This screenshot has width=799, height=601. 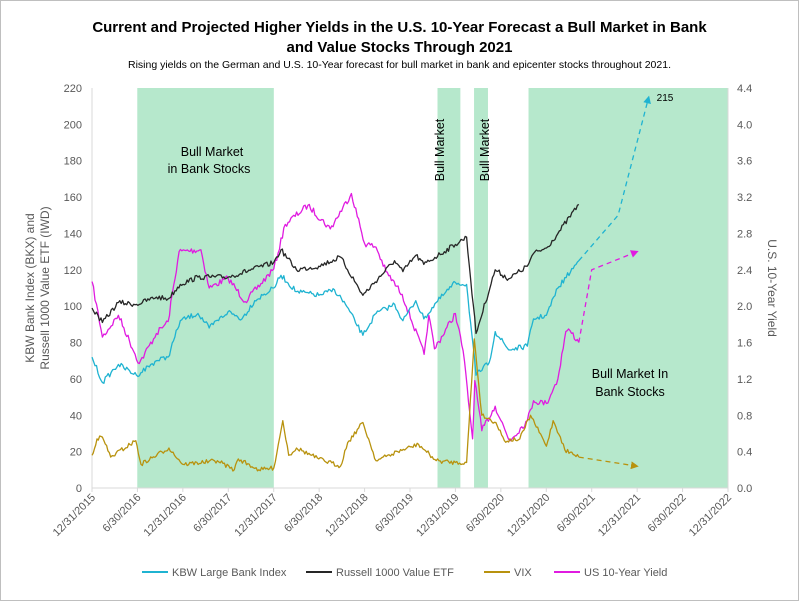 What do you see at coordinates (576, 513) in the screenshot?
I see `x-tick-label: 6/30/2021` at bounding box center [576, 513].